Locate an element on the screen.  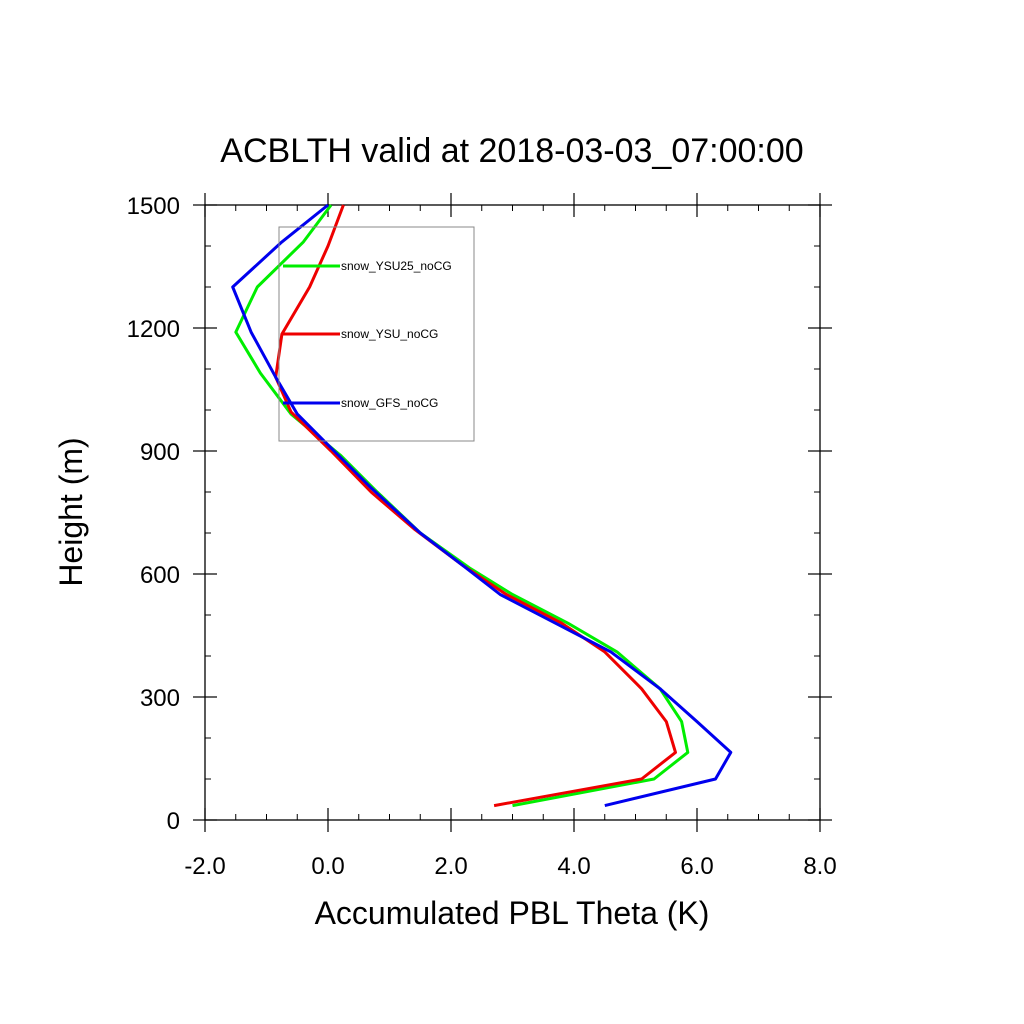
x-axis-label: Accumulated PBL Theta (K) is located at coordinates (512, 913).